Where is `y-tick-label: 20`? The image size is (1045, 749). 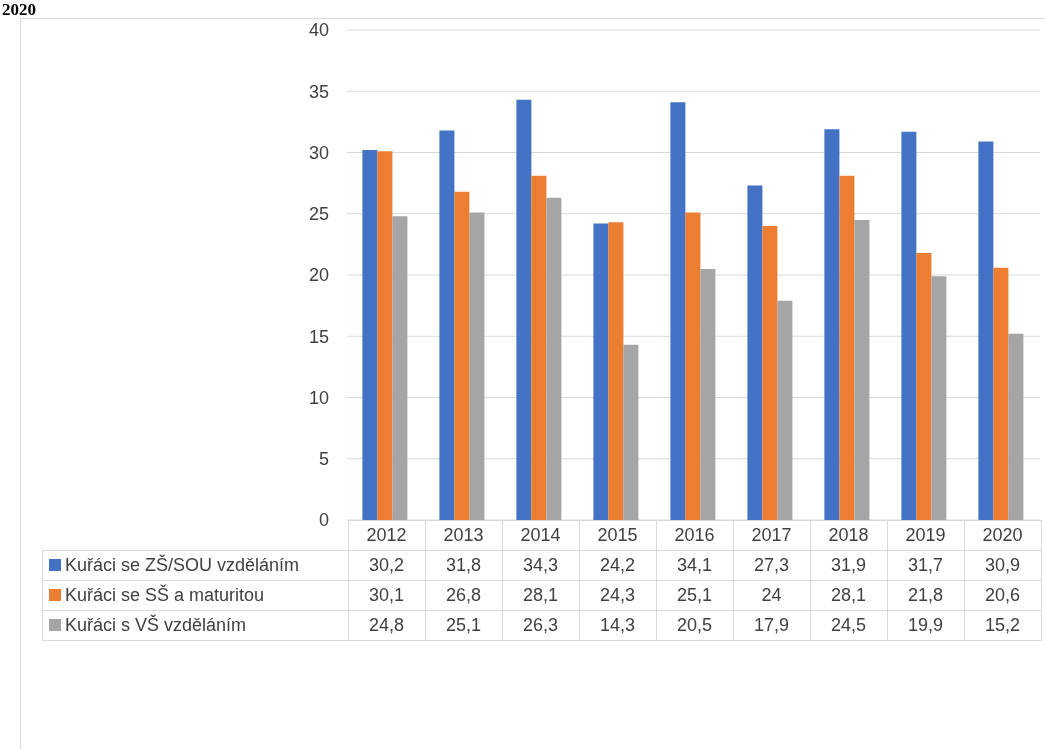
y-tick-label: 20 is located at coordinates (318, 275).